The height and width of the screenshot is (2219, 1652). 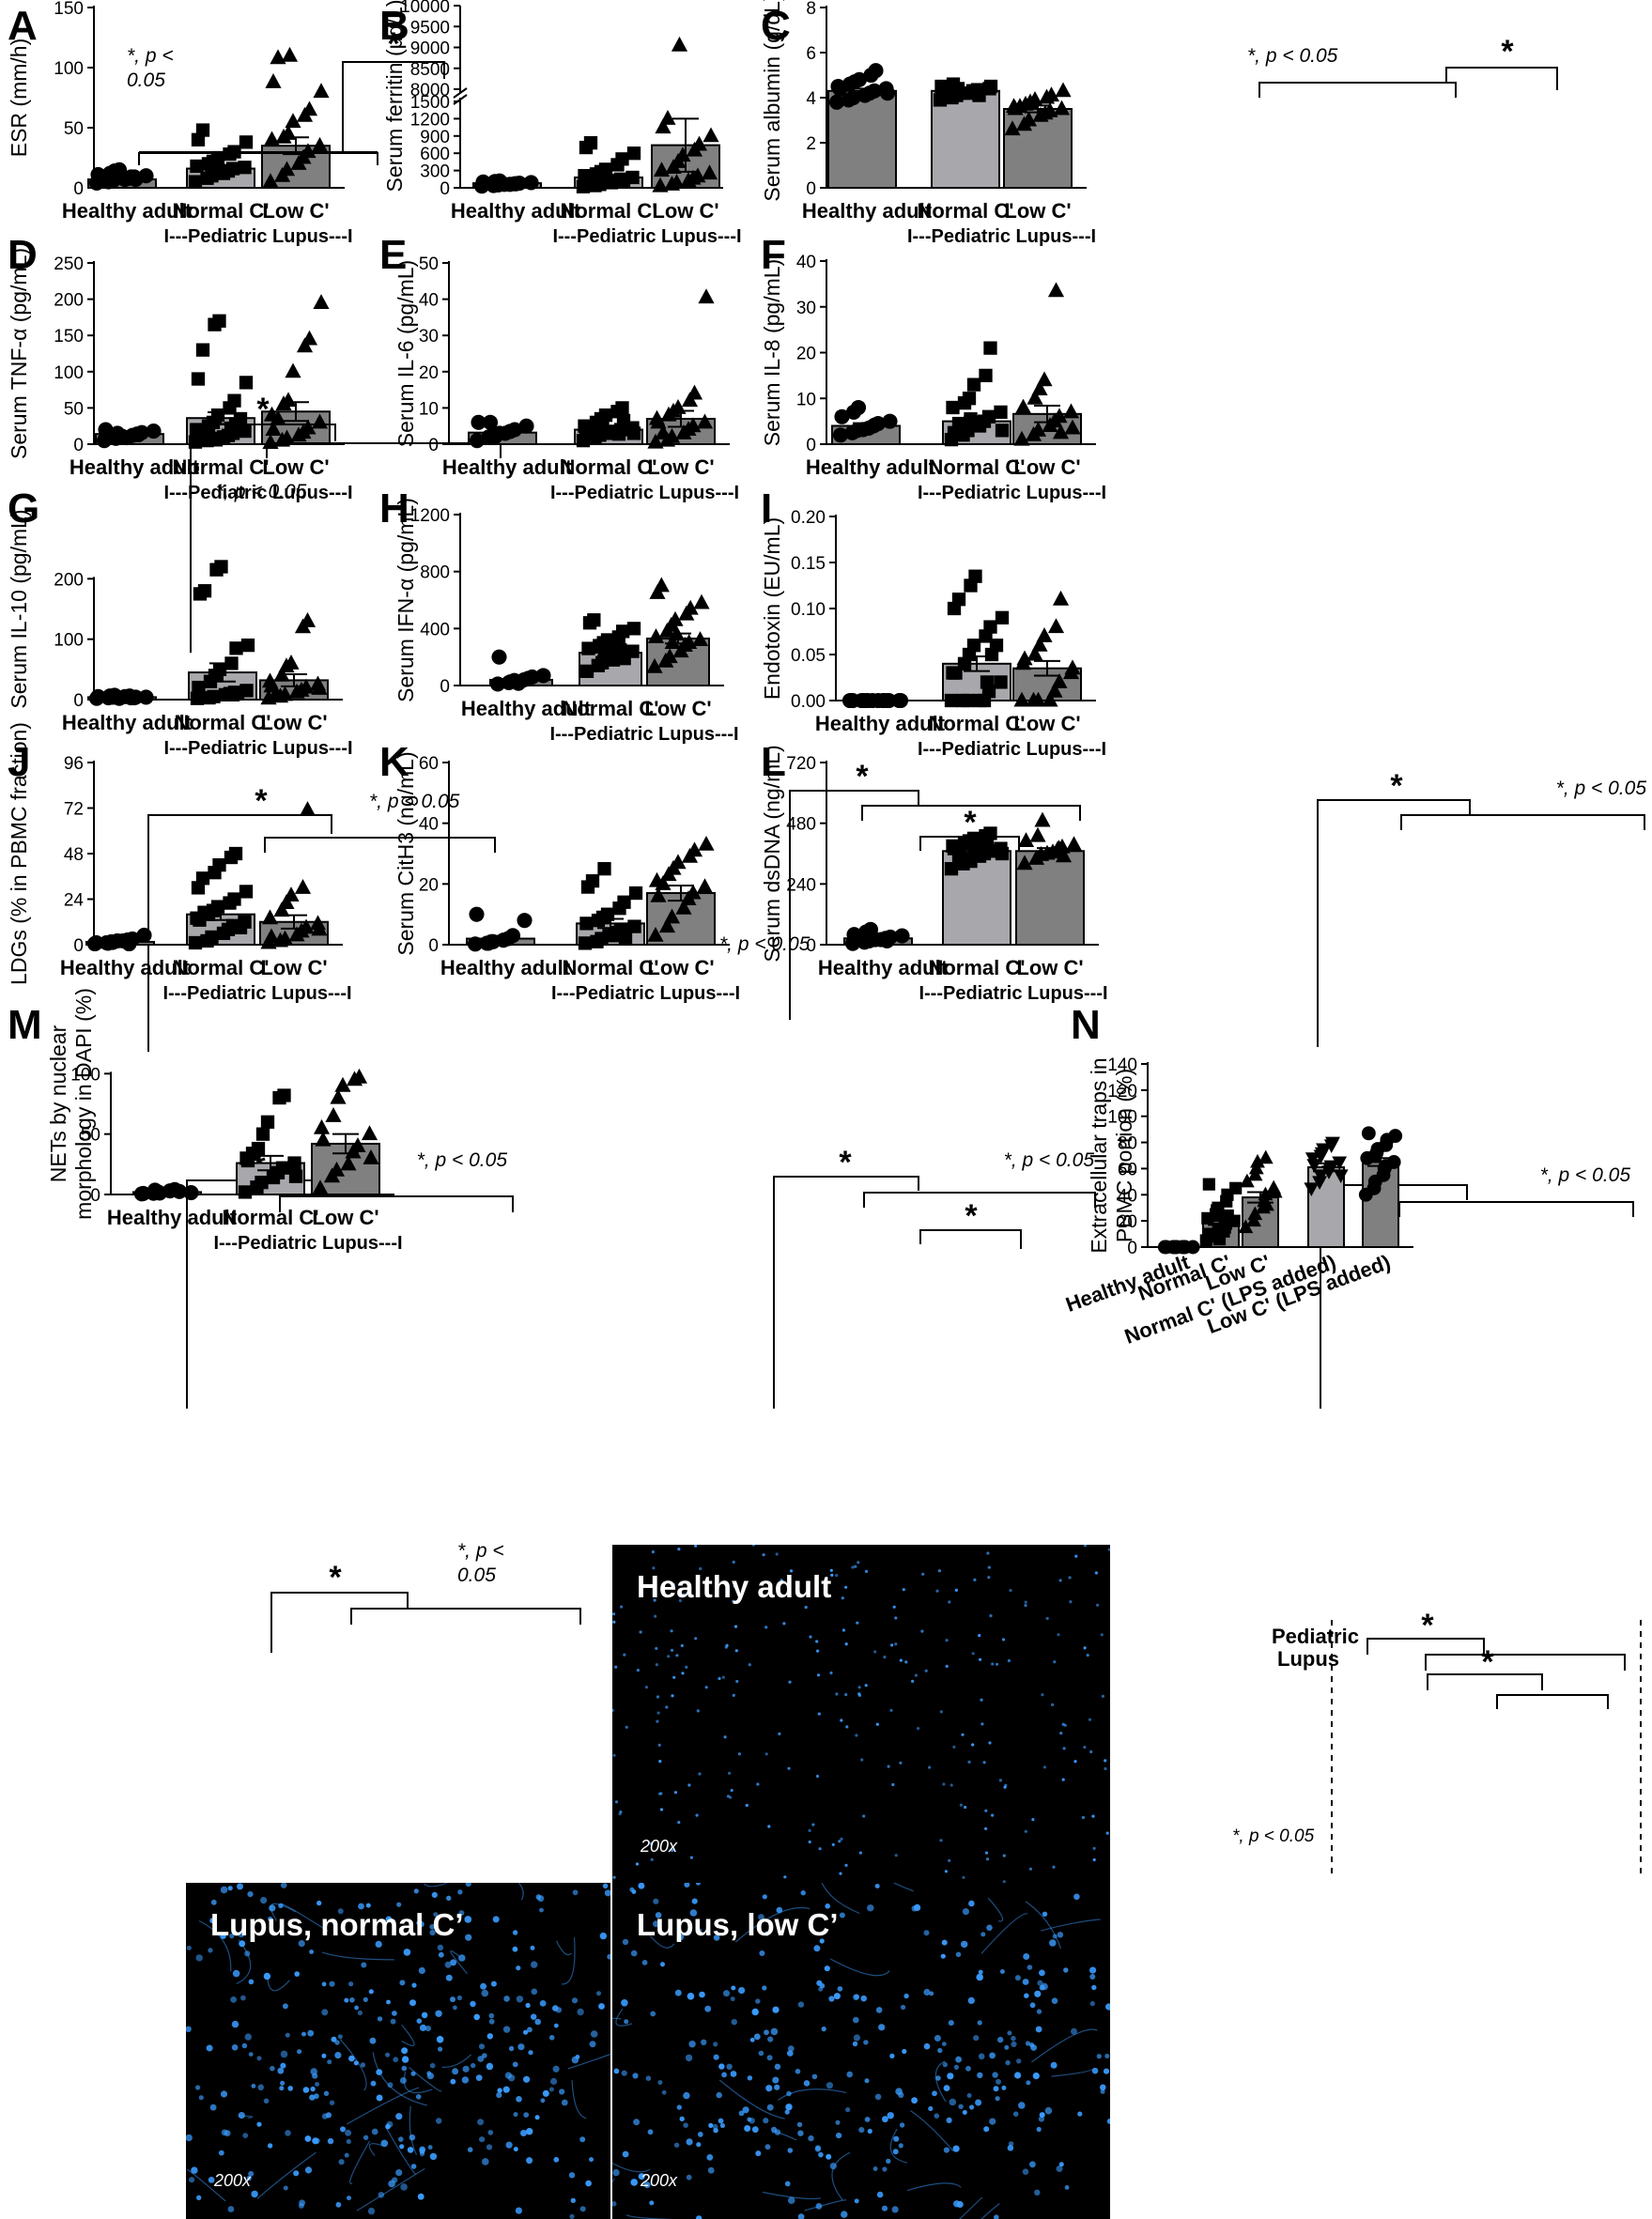 What do you see at coordinates (394, 96) in the screenshot?
I see `y-axis-title: Serum ferritin (μg/L)` at bounding box center [394, 96].